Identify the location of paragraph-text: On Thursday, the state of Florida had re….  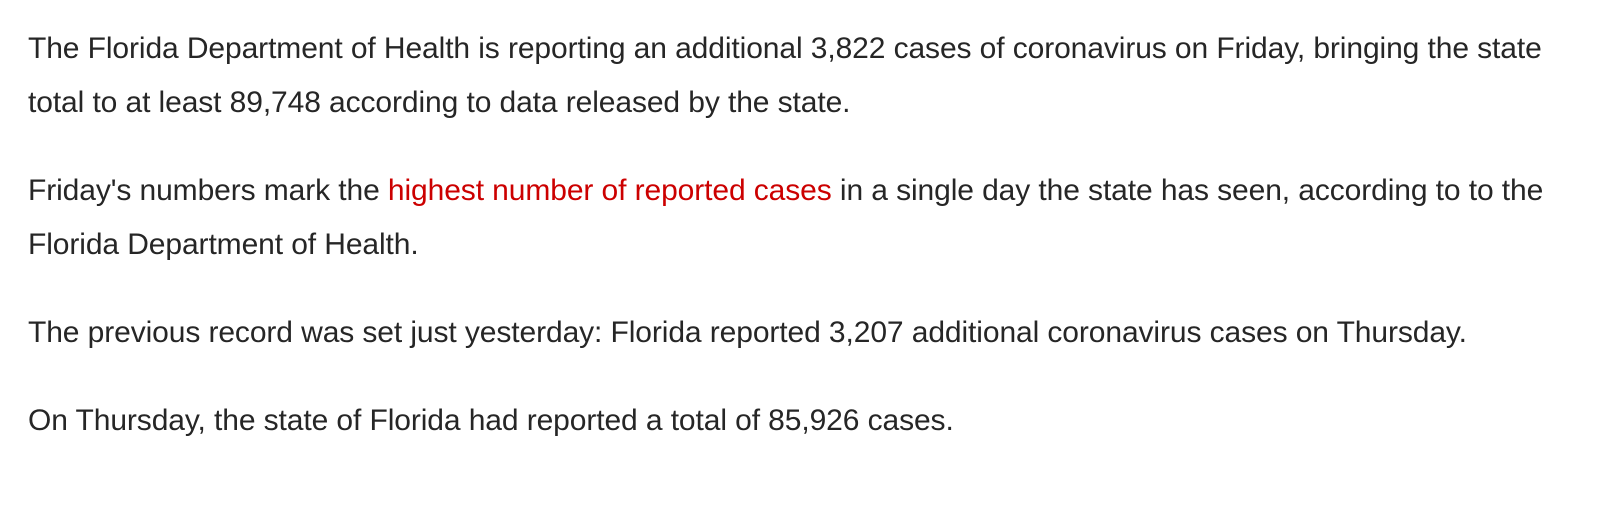
(491, 420).